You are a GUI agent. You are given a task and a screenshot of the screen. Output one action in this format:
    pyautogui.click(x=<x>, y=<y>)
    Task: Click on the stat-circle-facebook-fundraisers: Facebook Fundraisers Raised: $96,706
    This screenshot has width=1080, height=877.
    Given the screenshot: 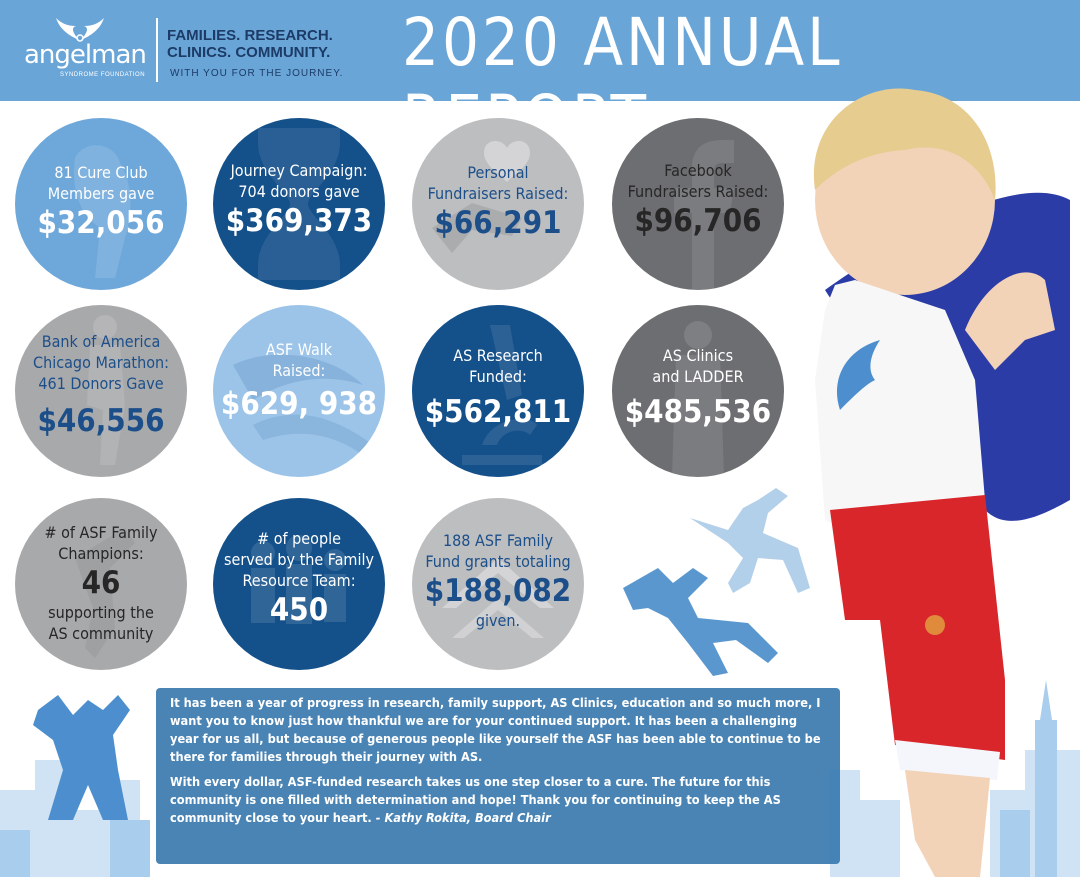 What is the action you would take?
    pyautogui.click(x=698, y=204)
    